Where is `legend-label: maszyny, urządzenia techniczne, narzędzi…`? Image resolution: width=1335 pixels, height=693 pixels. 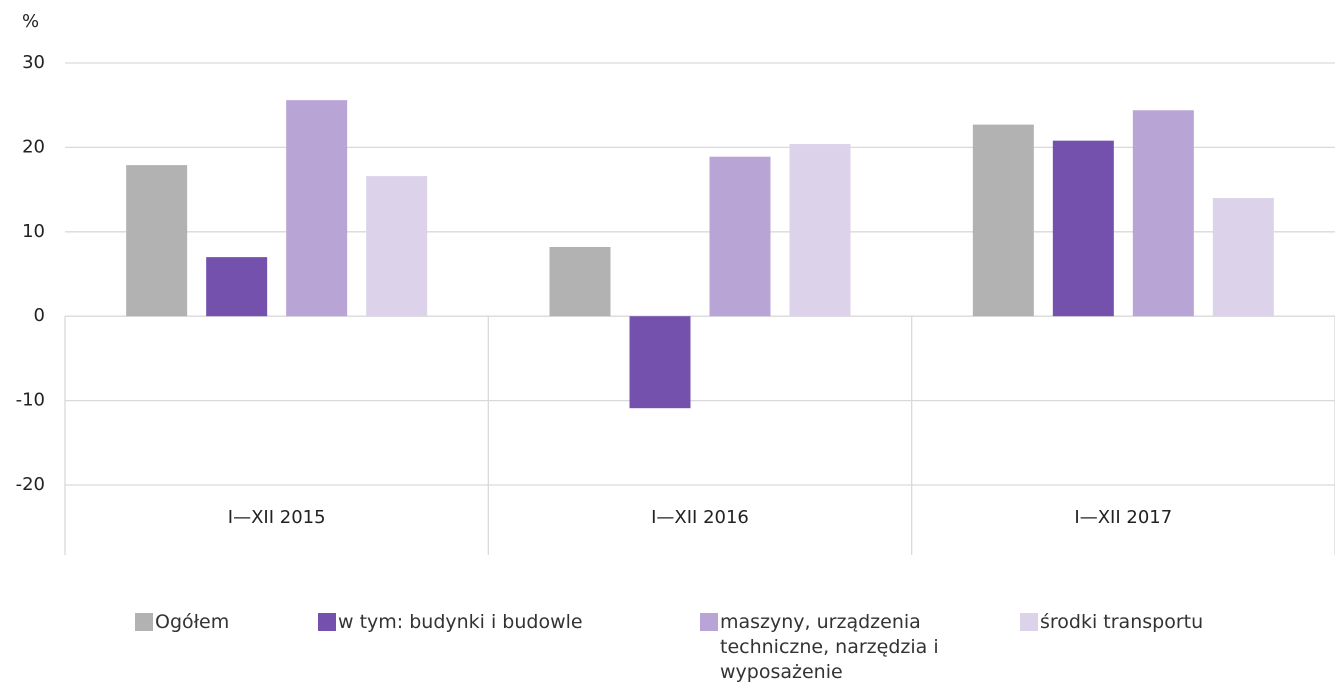 legend-label: maszyny, urządzenia techniczne, narzędzi… is located at coordinates (829, 647).